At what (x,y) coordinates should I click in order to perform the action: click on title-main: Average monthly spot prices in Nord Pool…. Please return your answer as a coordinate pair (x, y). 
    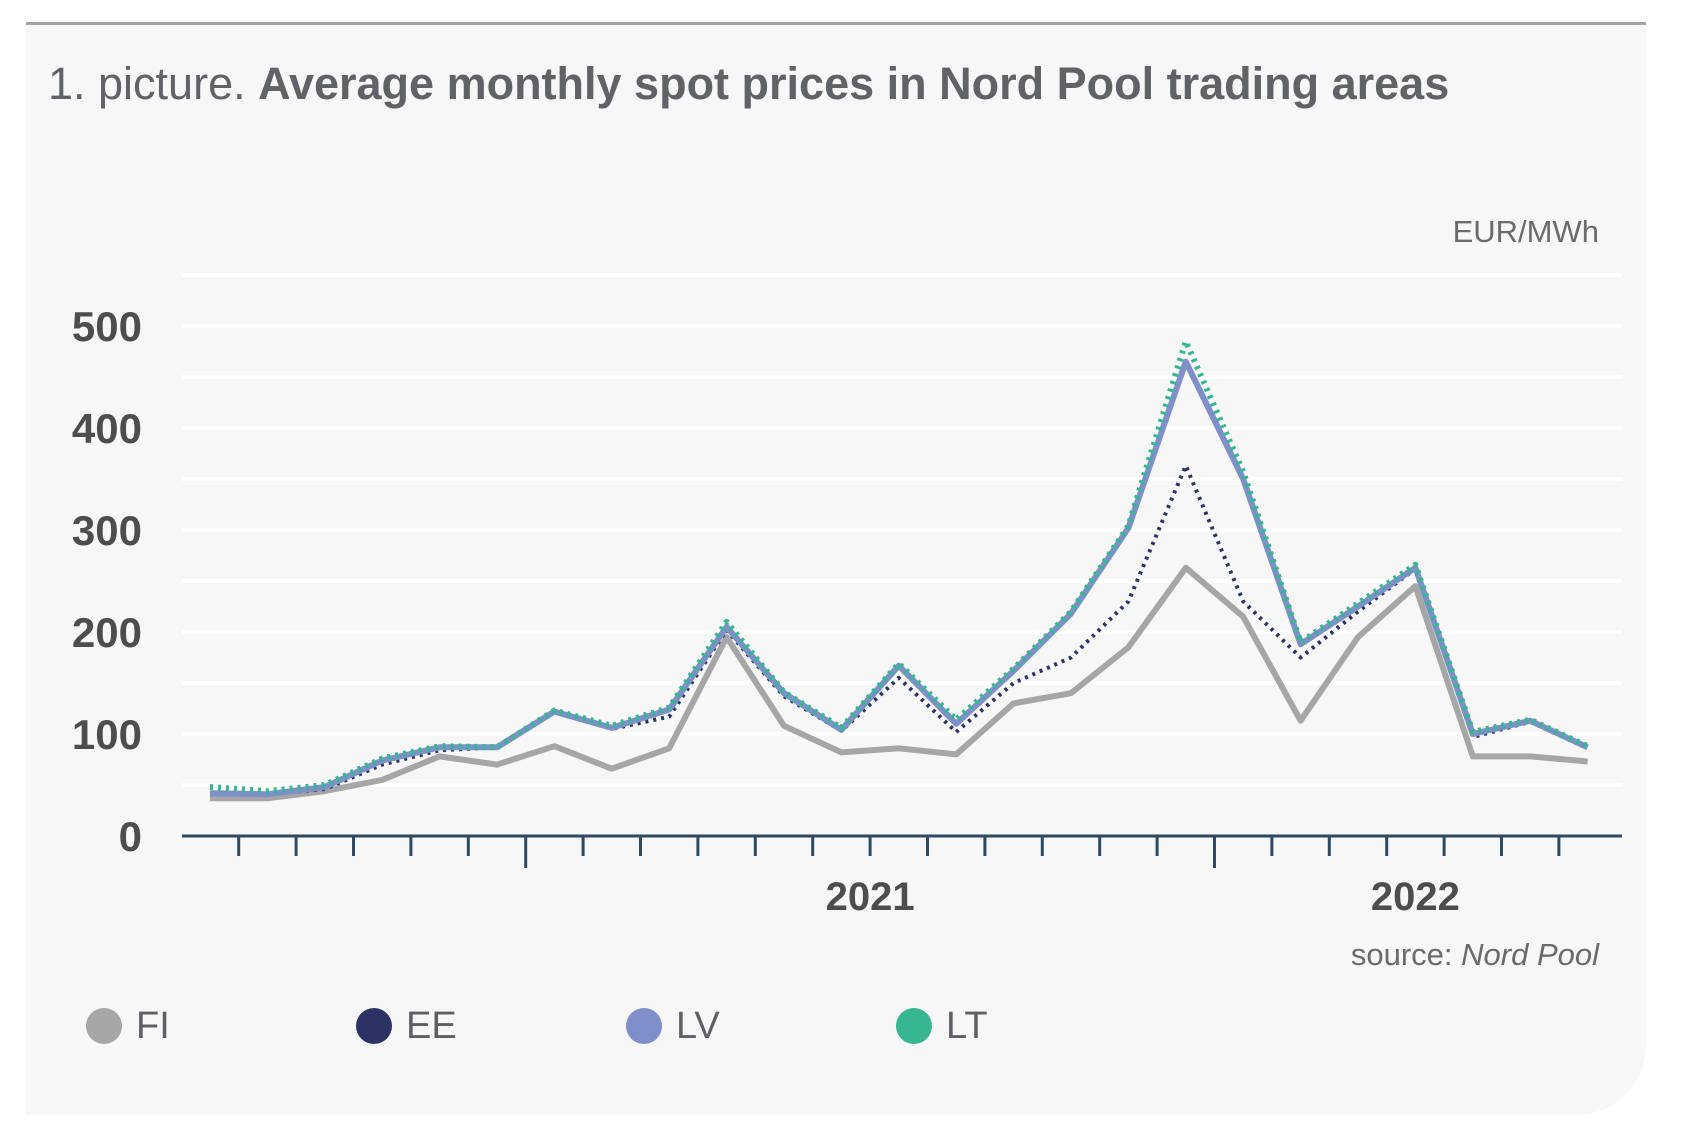
    Looking at the image, I should click on (854, 83).